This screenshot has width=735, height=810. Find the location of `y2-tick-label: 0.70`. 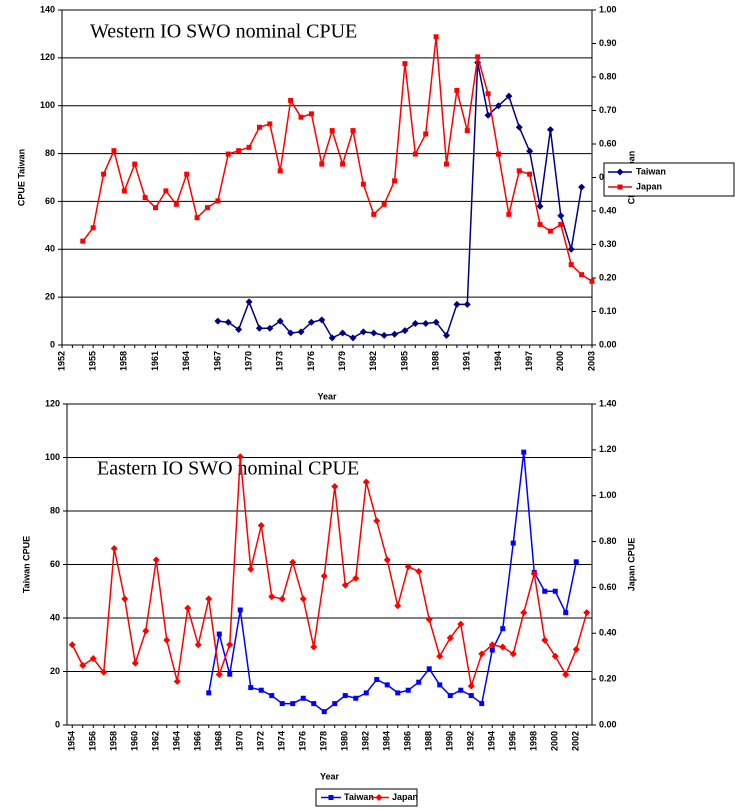

y2-tick-label: 0.70 is located at coordinates (608, 110).